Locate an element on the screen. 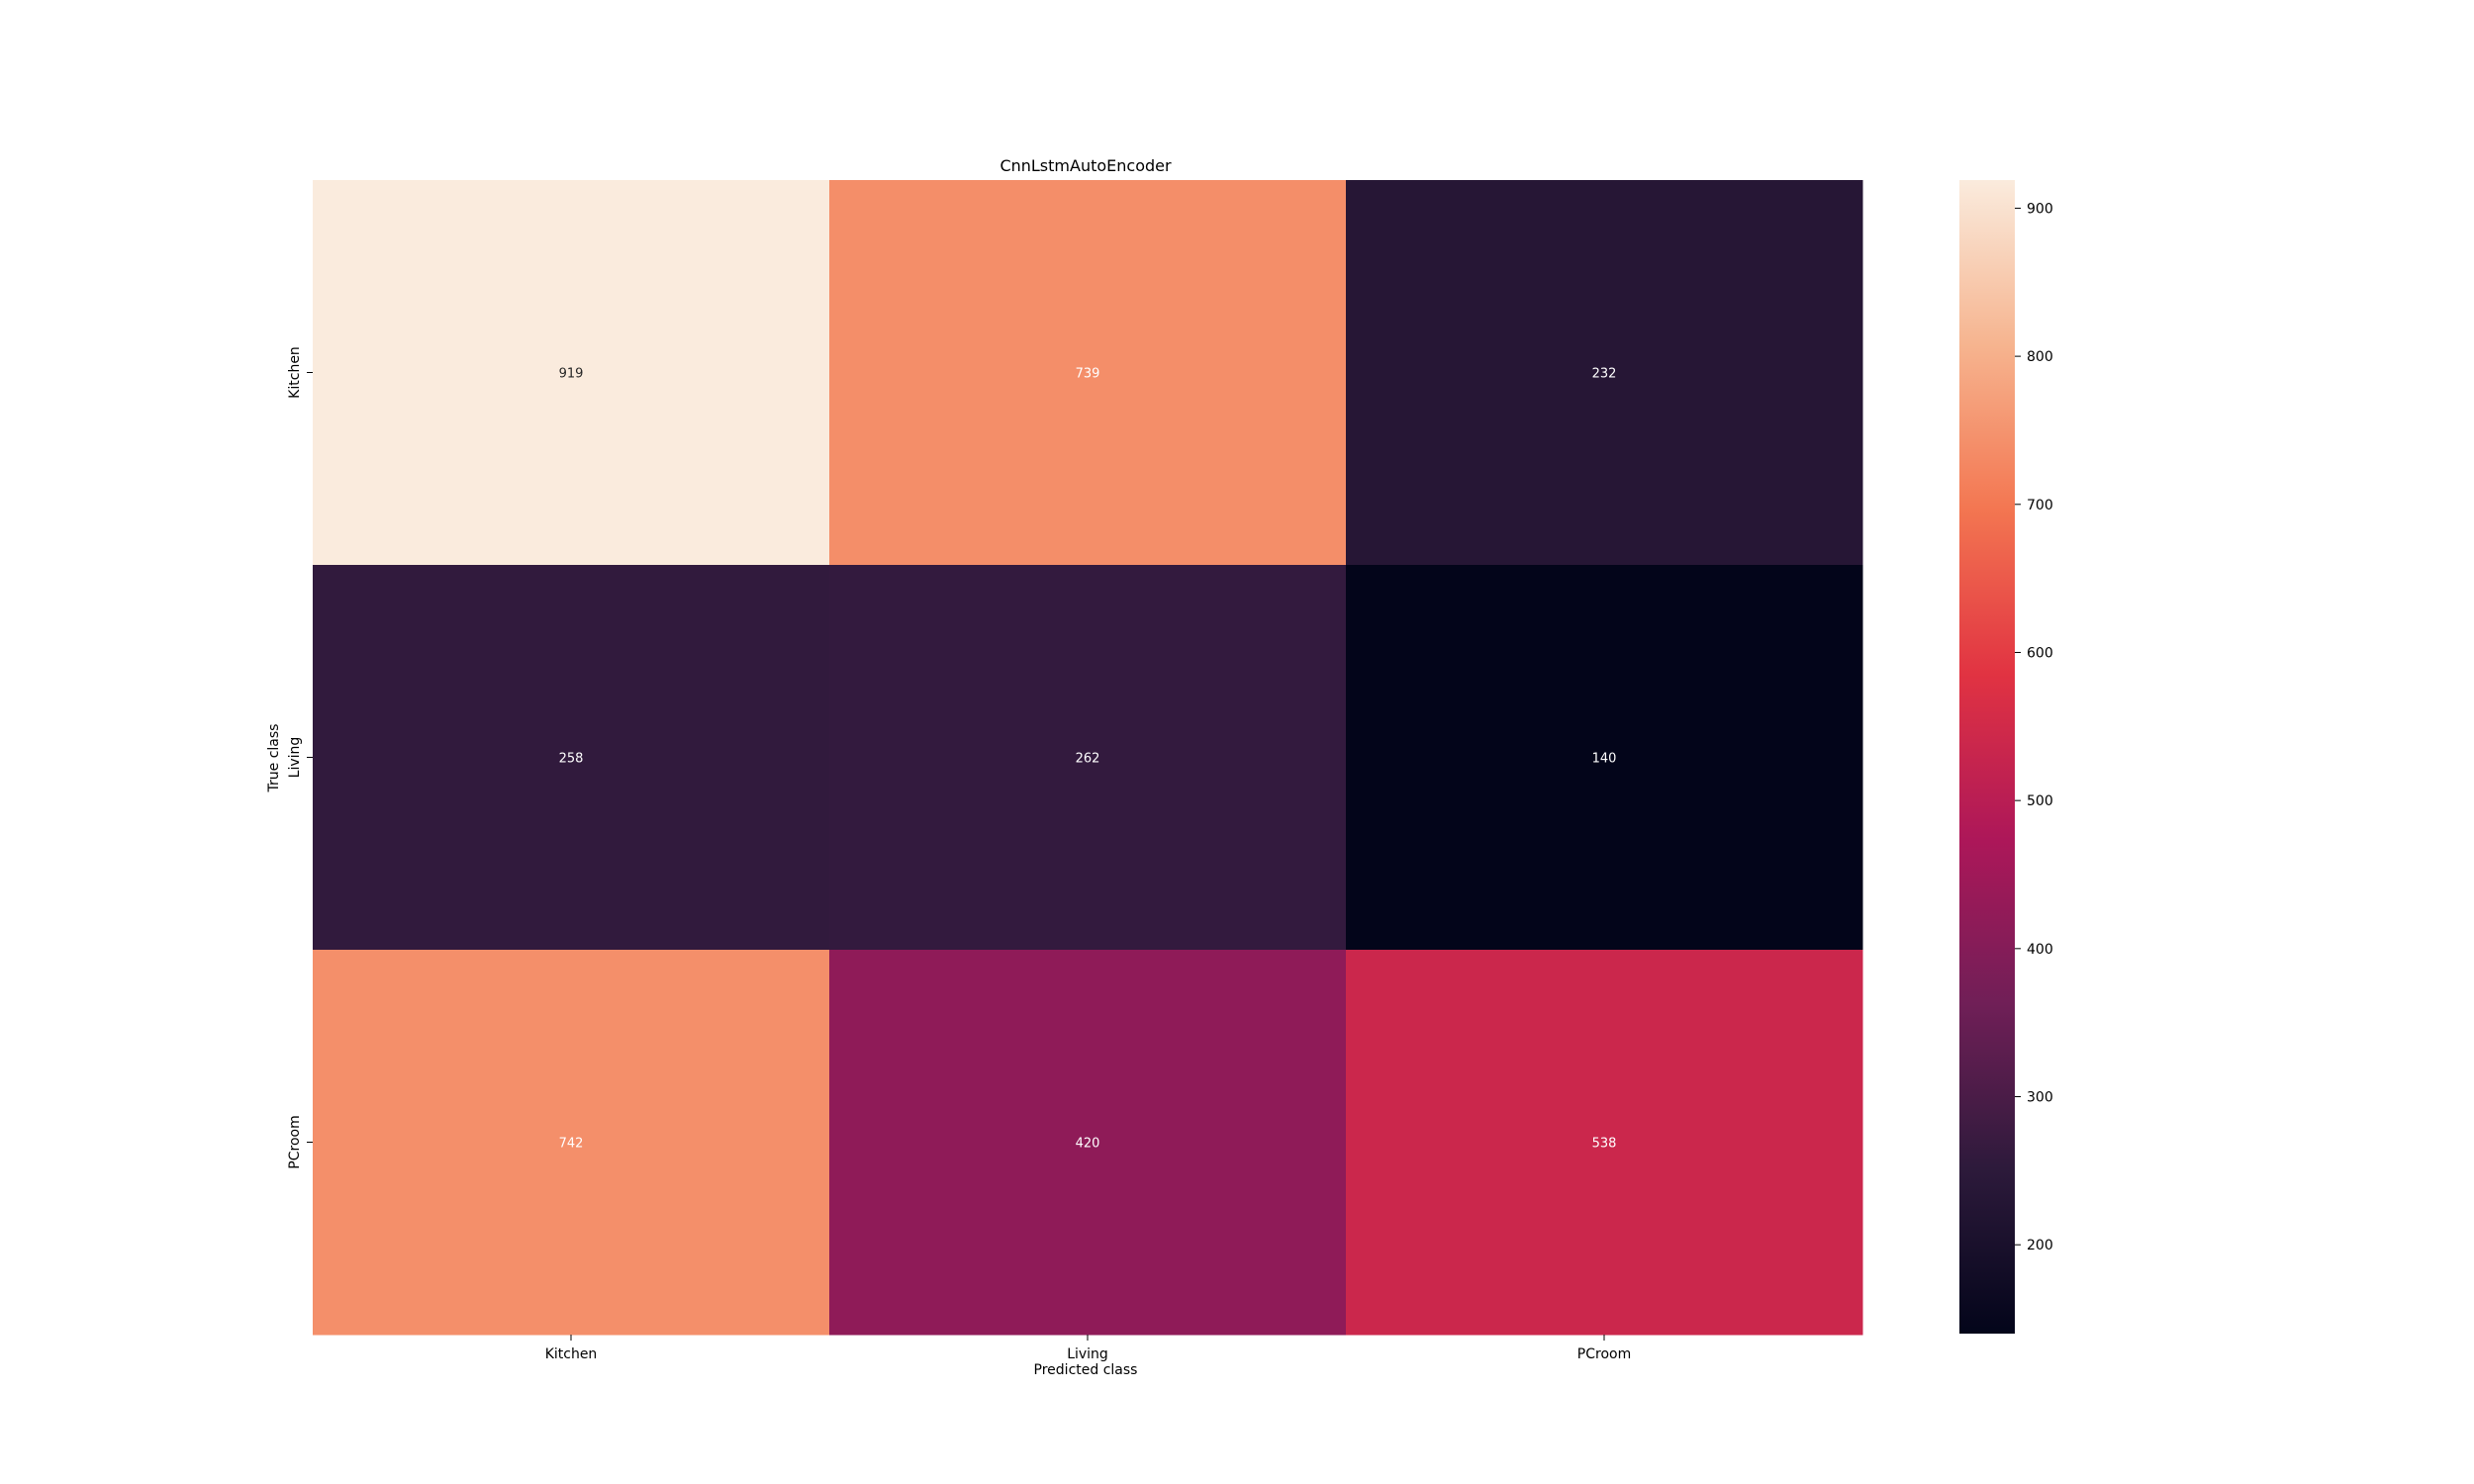  cell-value-label: 420 is located at coordinates (1088, 1144).